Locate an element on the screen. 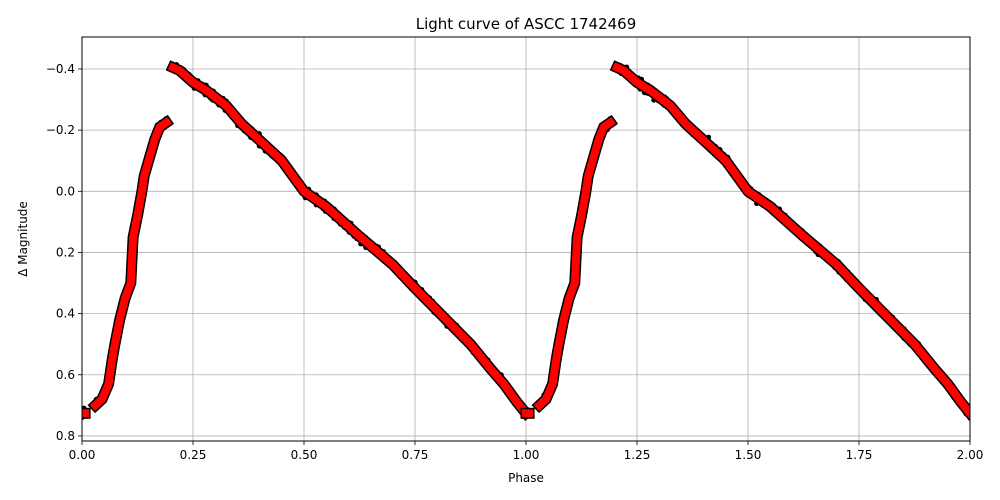  y-tick-label: 0.0 is located at coordinates (65, 191).